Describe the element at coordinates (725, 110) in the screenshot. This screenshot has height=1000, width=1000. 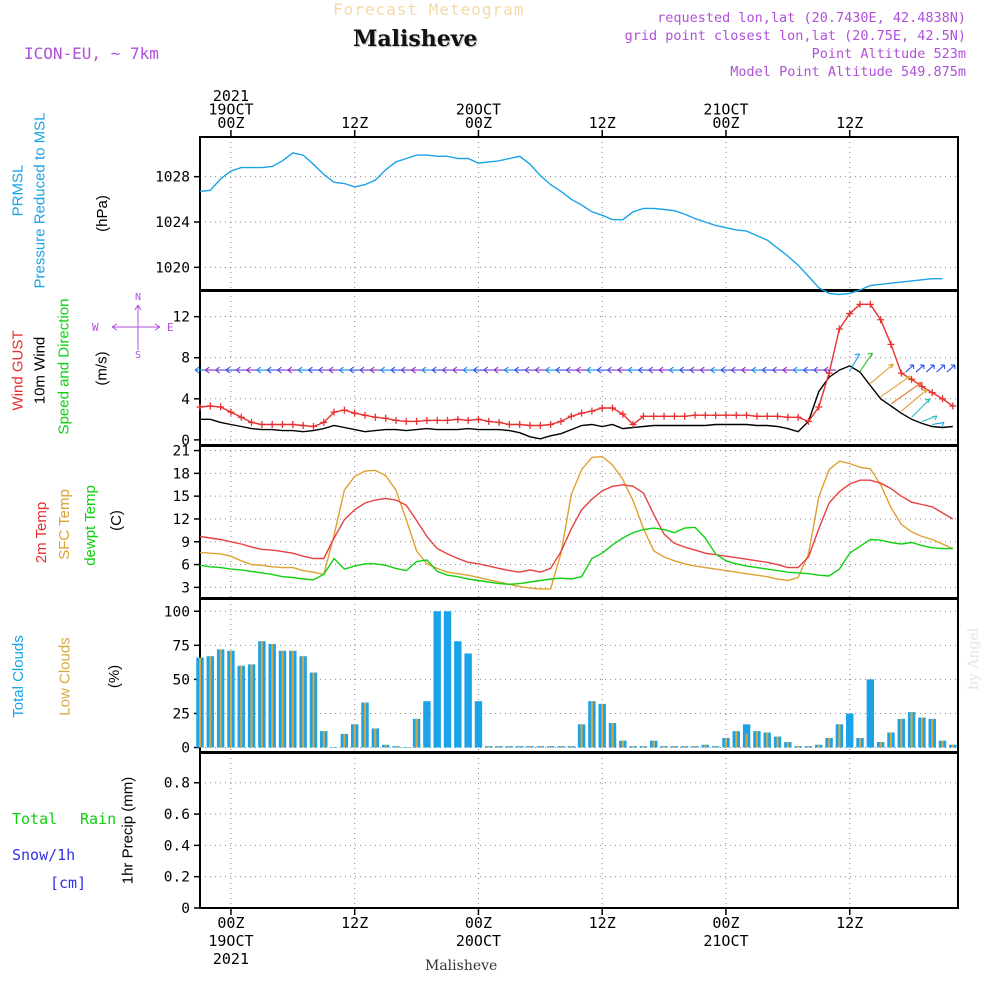
I see `time-label-top: 21OCT` at that location.